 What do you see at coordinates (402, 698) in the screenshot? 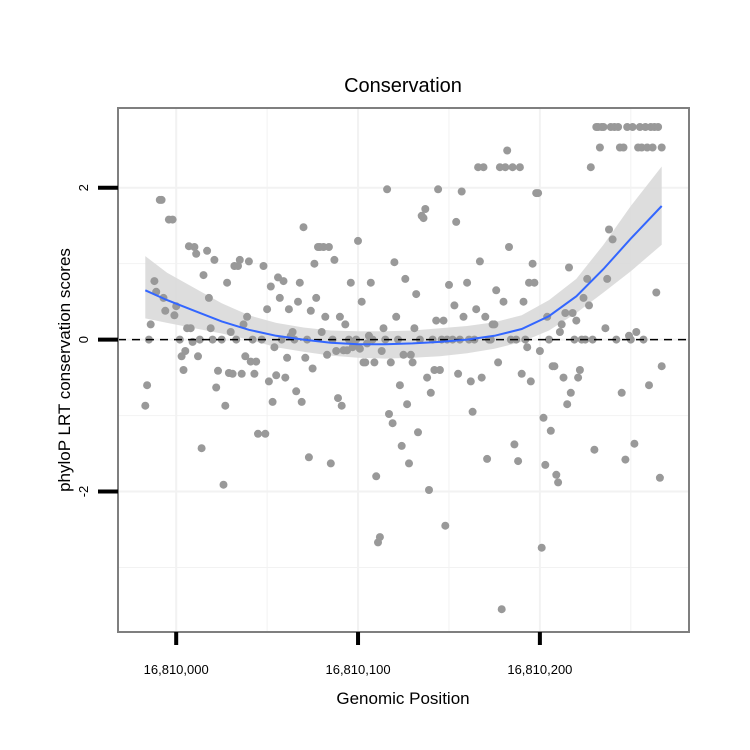
I see `x-axis-label: Genomic Position` at bounding box center [402, 698].